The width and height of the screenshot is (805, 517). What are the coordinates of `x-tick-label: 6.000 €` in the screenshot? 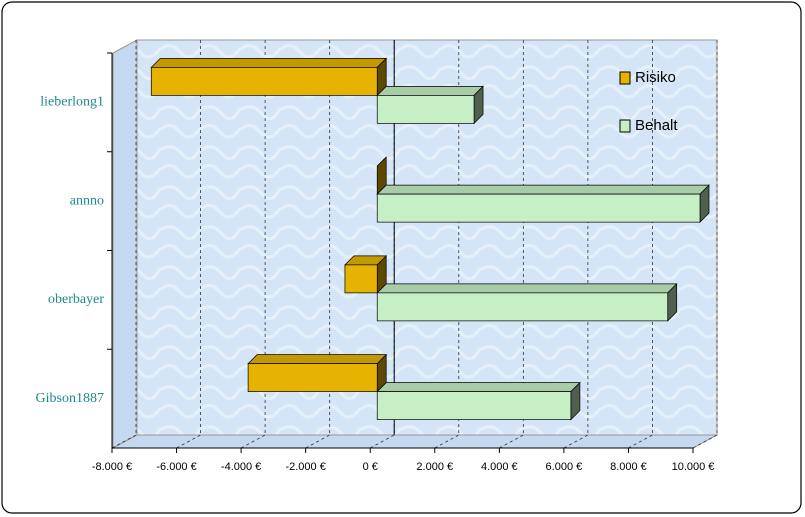 It's located at (564, 467).